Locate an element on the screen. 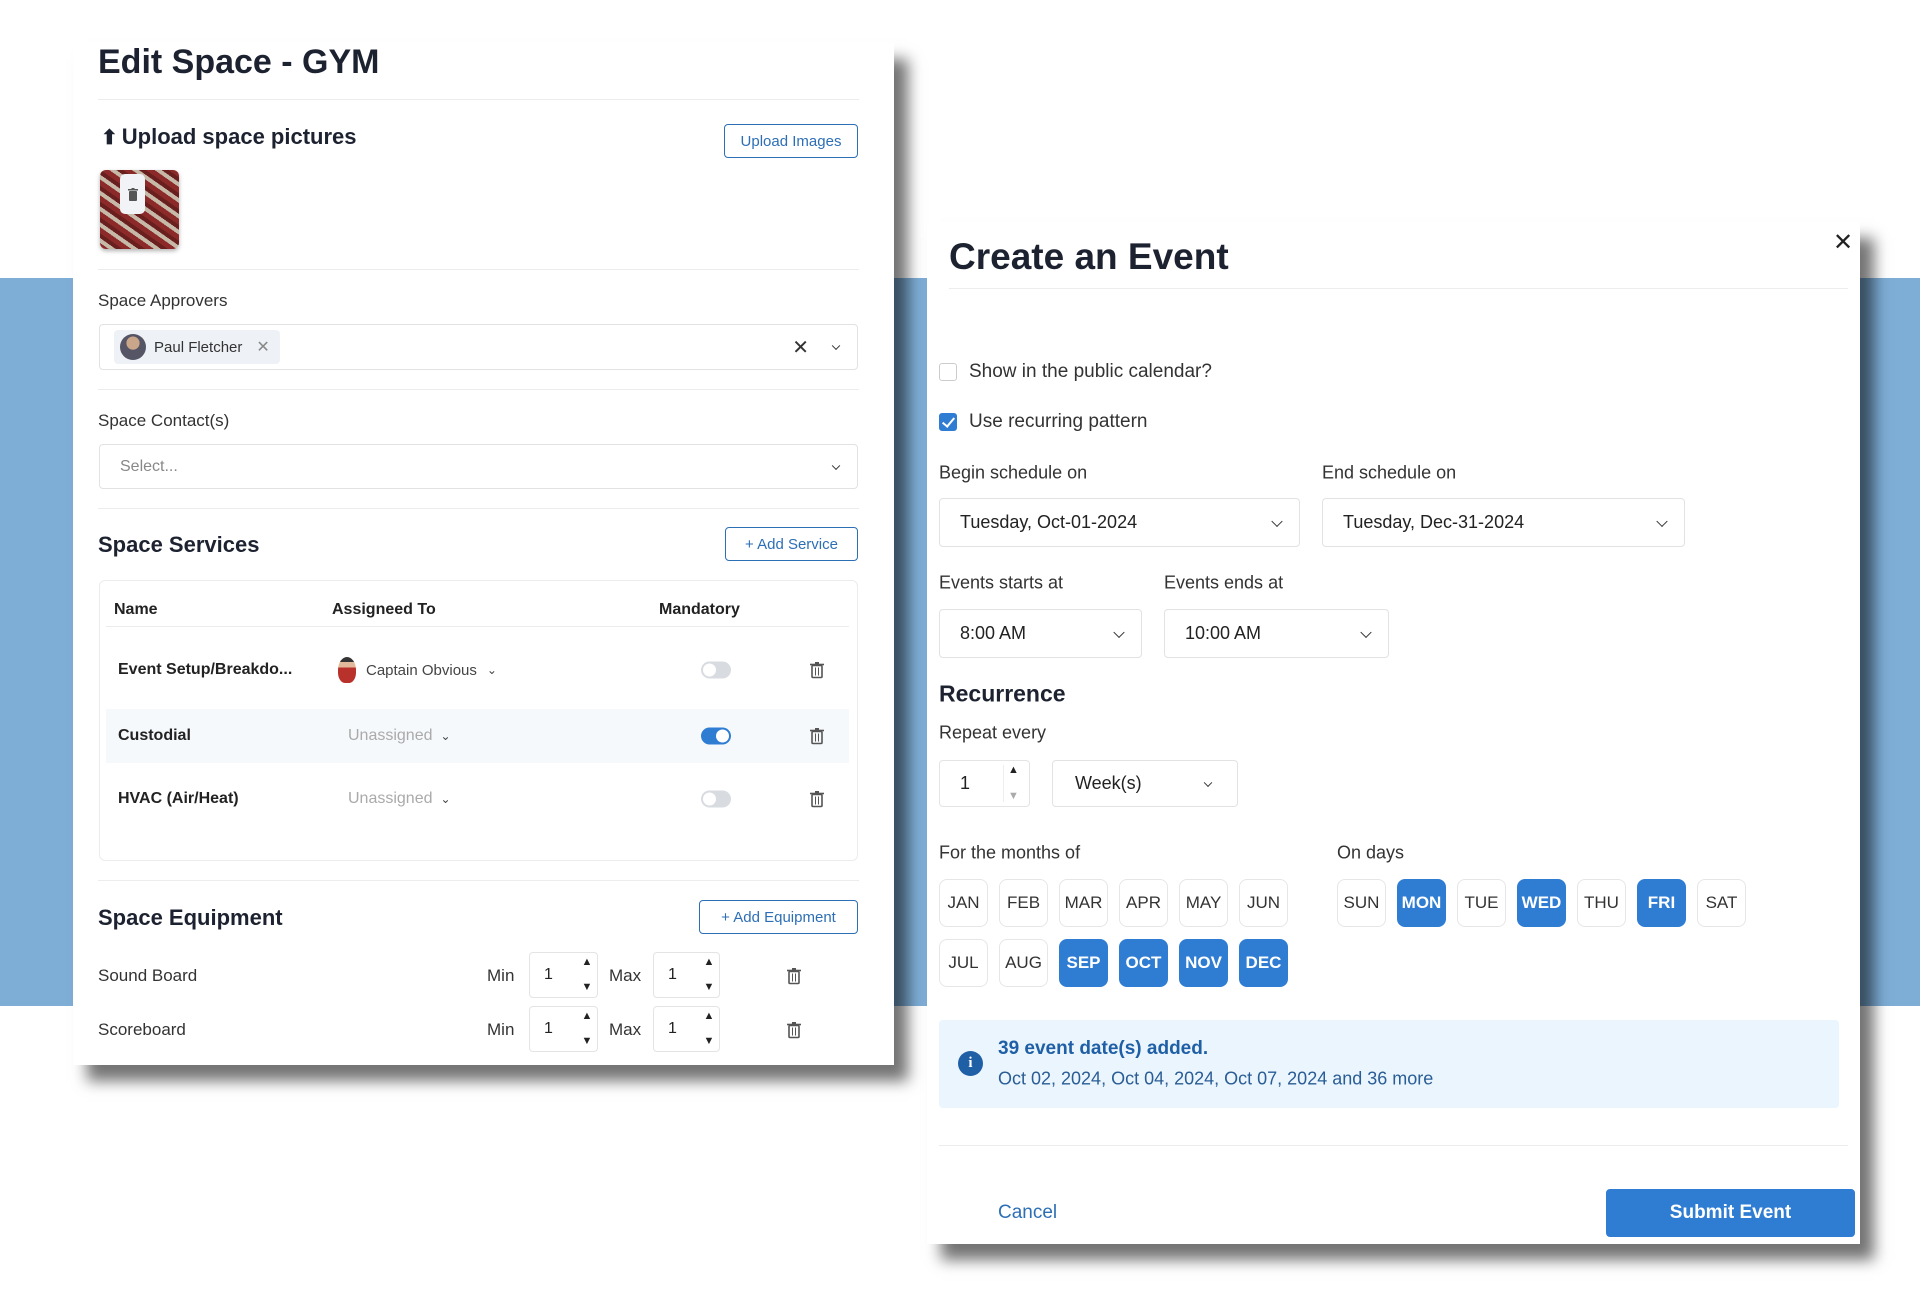 The height and width of the screenshot is (1305, 1920). month-button-jan: JAN is located at coordinates (963, 903).